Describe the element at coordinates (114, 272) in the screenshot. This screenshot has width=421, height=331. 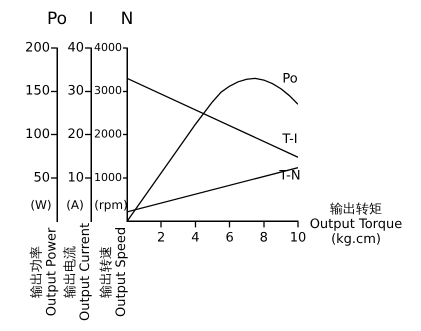
I see `text: 输出转速 Output Speed` at that location.